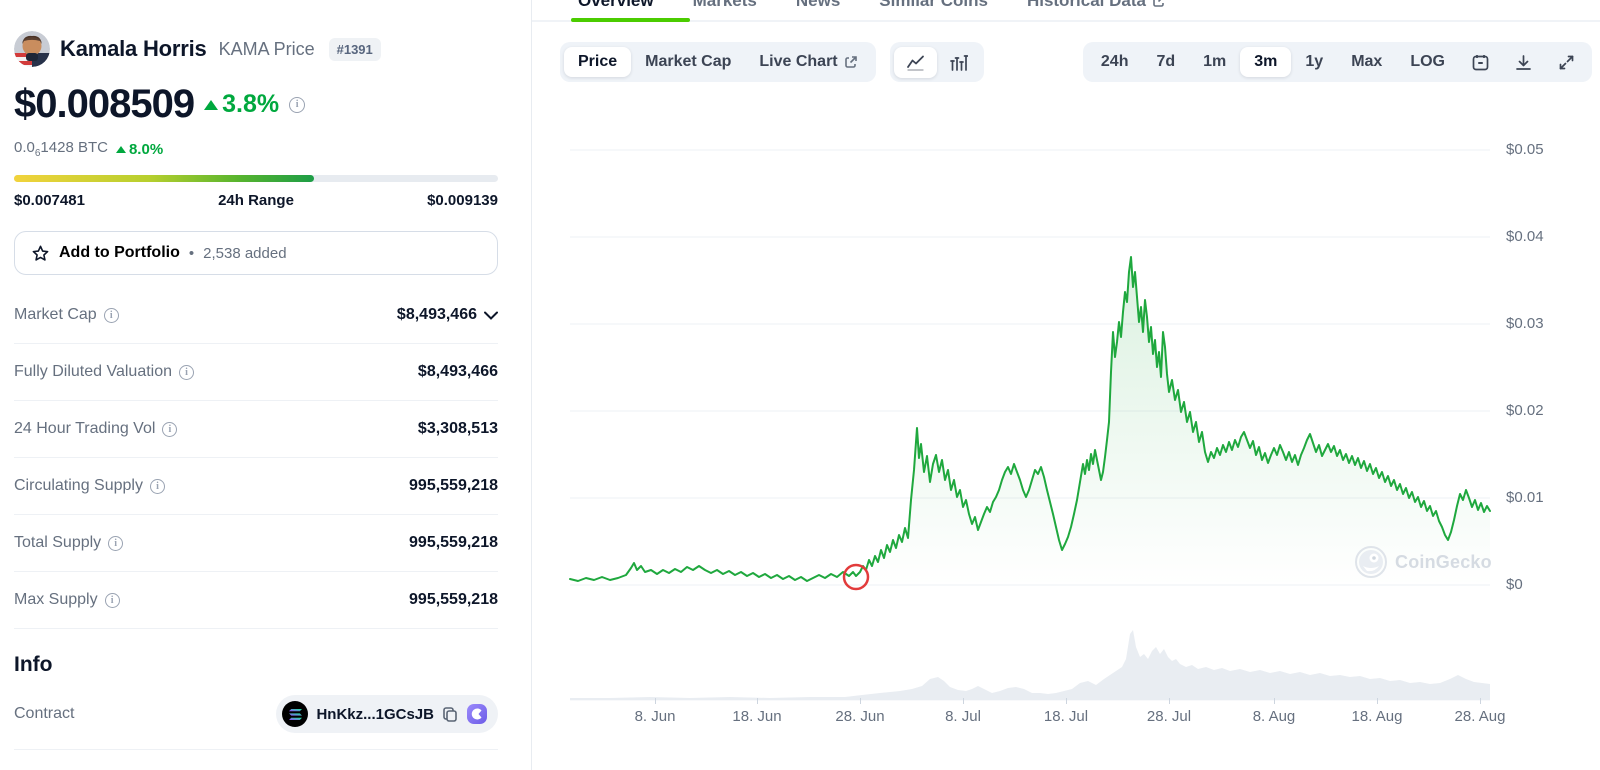 The width and height of the screenshot is (1600, 770). I want to click on tab-historical-data: Historical Data, so click(1096, 5).